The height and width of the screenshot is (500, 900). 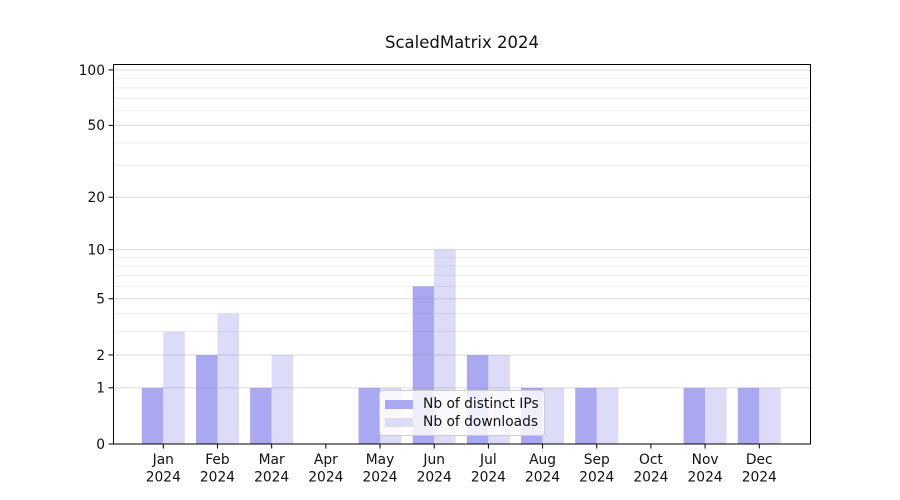 What do you see at coordinates (399, 422) in the screenshot?
I see `legend-swatch-downloads` at bounding box center [399, 422].